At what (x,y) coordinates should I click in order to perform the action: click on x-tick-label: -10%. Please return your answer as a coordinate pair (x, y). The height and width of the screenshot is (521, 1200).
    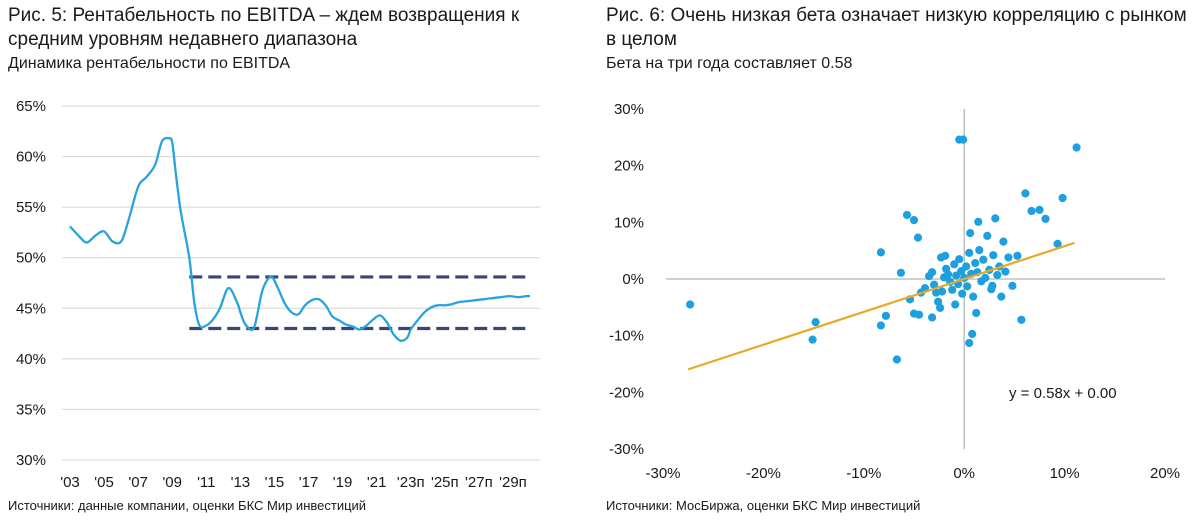
    Looking at the image, I should click on (863, 473).